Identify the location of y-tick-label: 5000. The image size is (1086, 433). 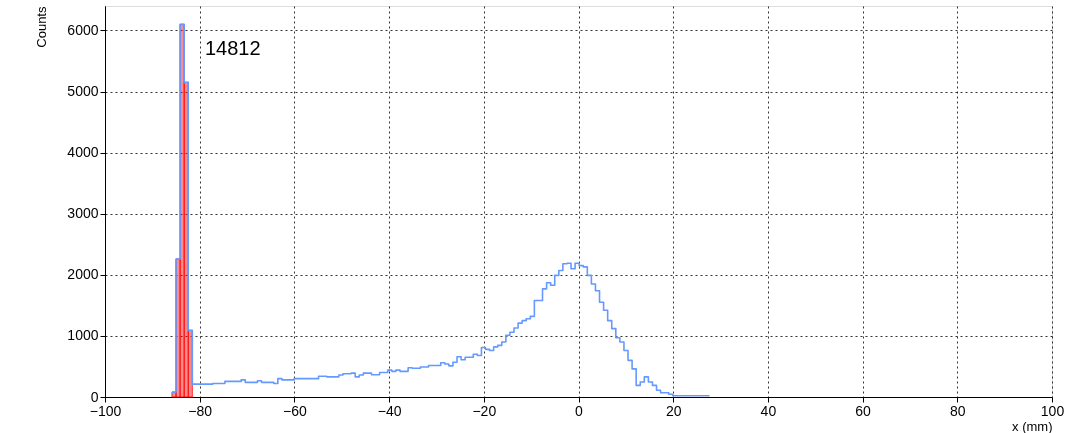
(83, 91).